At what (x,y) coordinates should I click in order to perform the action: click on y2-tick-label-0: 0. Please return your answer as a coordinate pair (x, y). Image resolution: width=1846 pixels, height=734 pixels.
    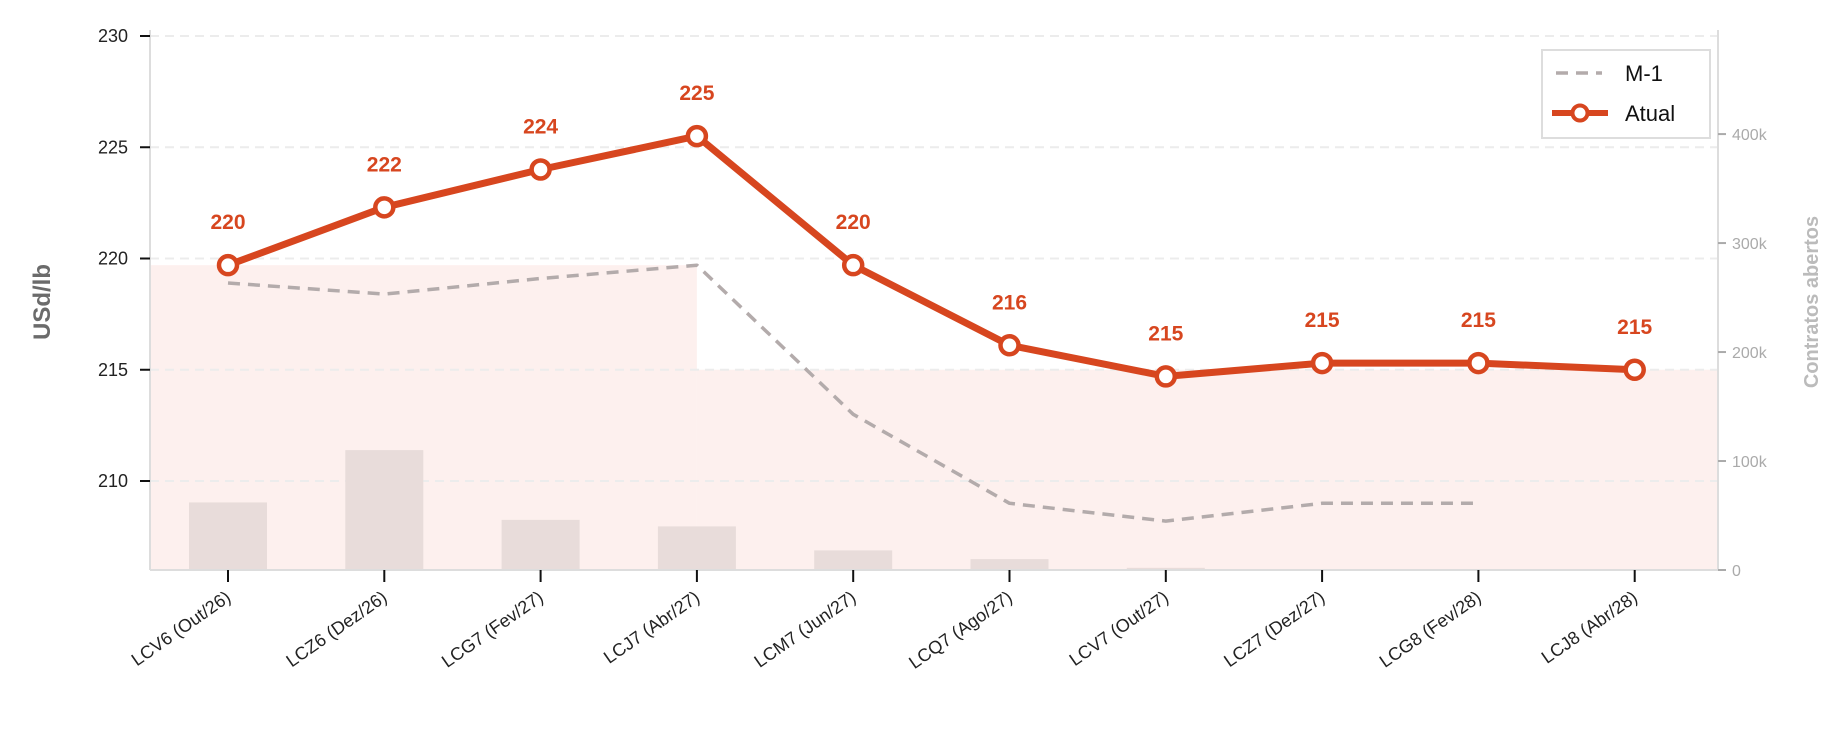
    Looking at the image, I should click on (1736, 571).